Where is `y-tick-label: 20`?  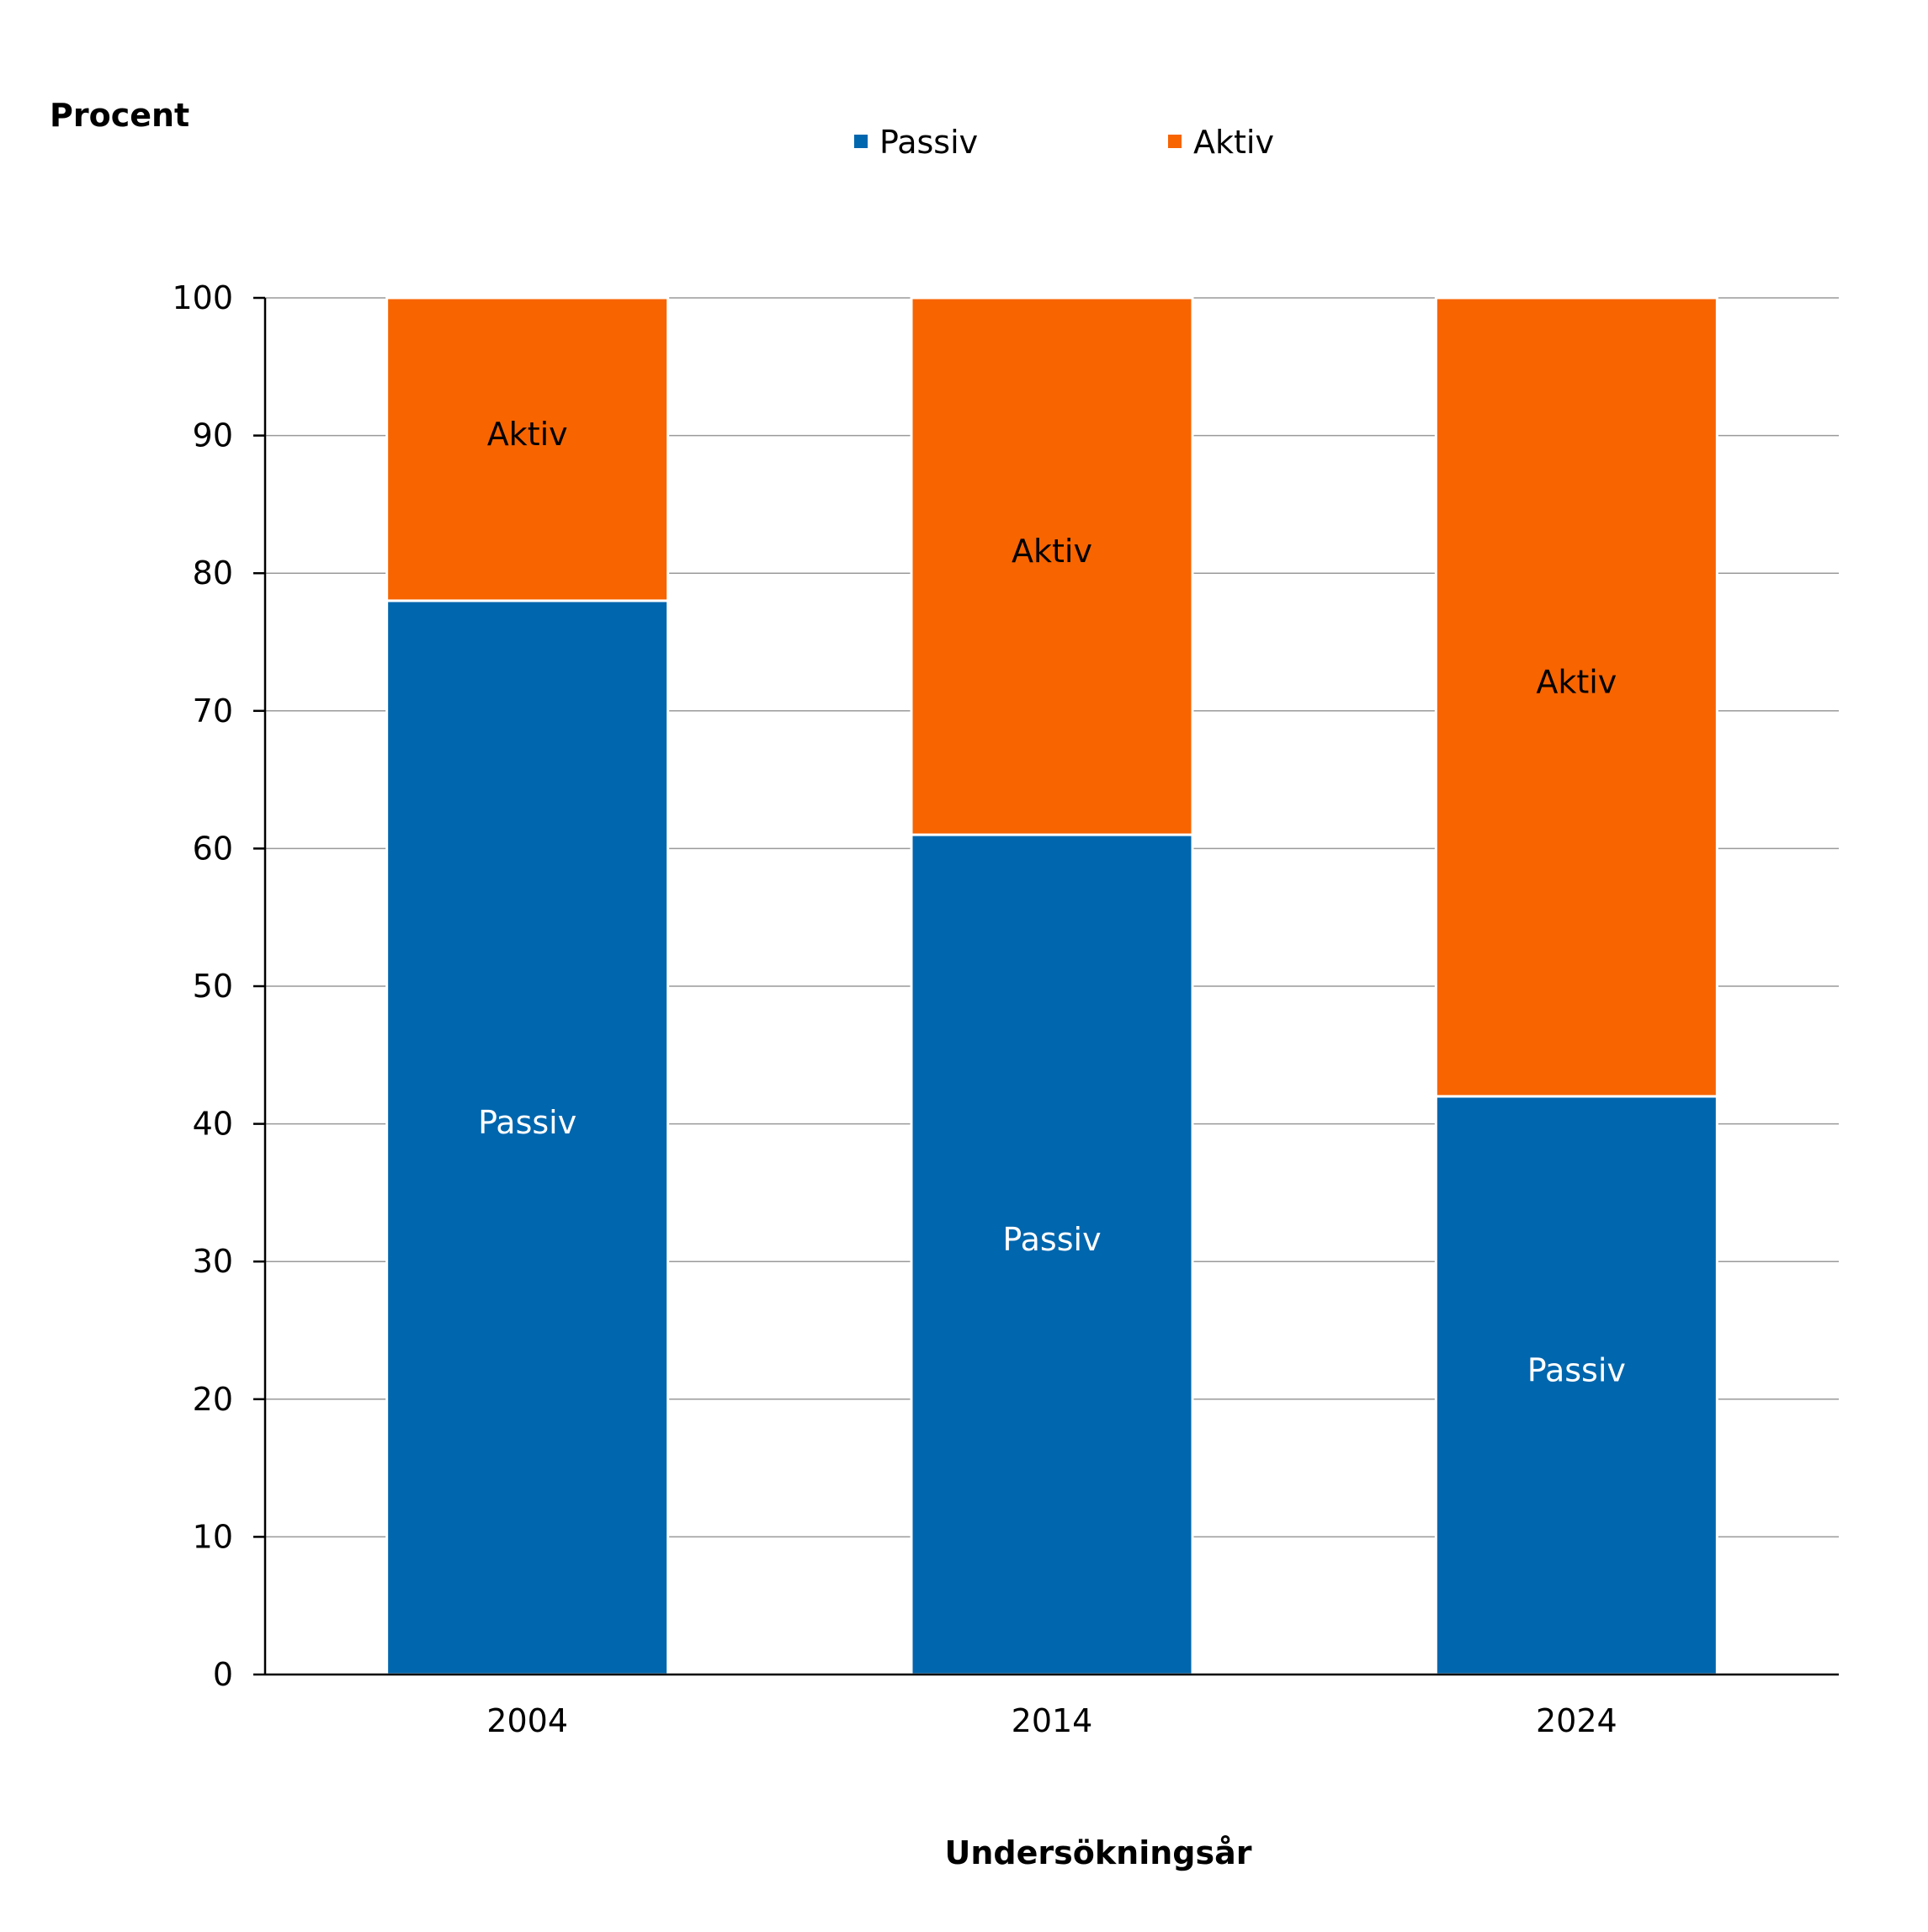
y-tick-label: 20 is located at coordinates (213, 1399).